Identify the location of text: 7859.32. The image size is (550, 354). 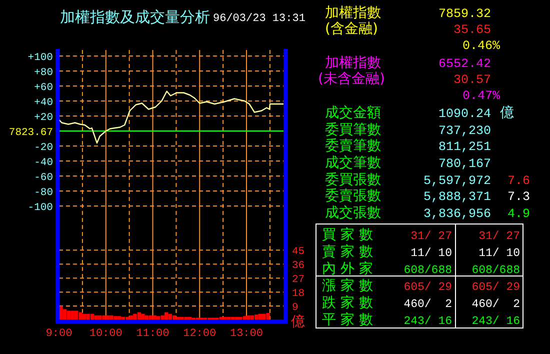
(464, 14).